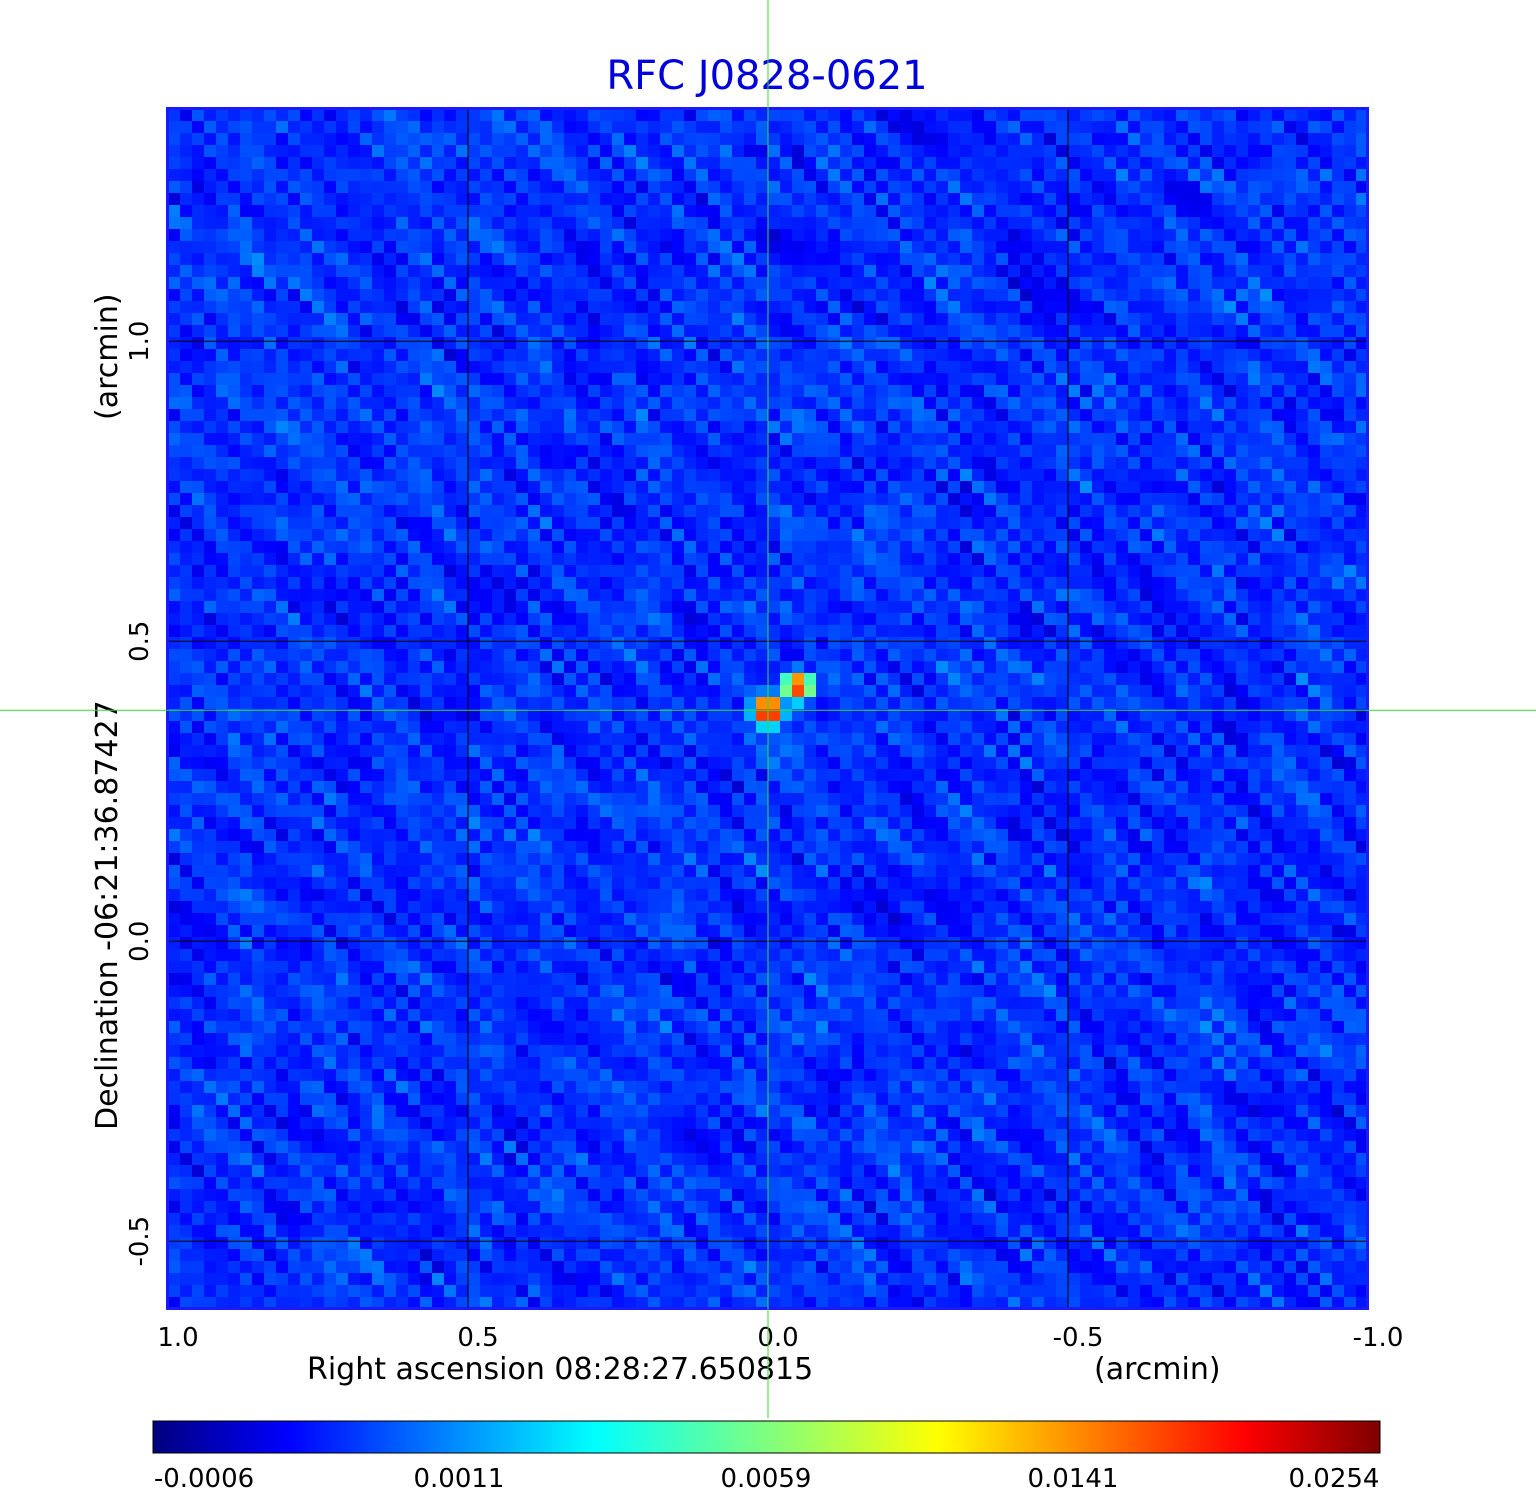 The width and height of the screenshot is (1536, 1511). I want to click on colorbar-tick-label: -0.0006, so click(204, 1479).